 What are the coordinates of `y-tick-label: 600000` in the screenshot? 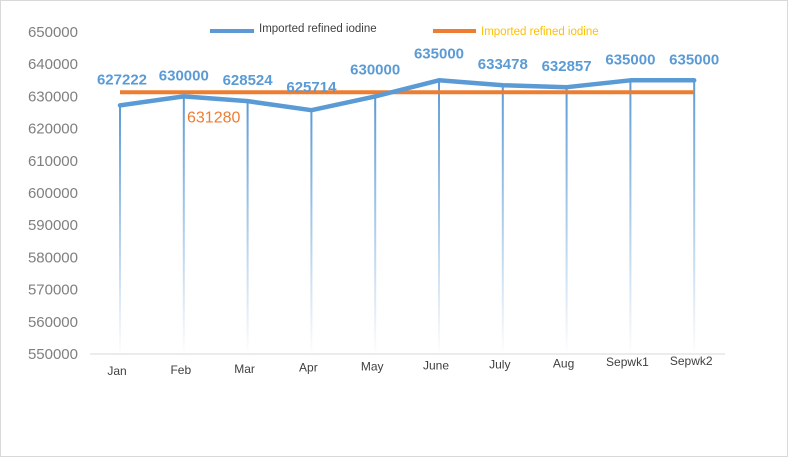 It's located at (53, 193).